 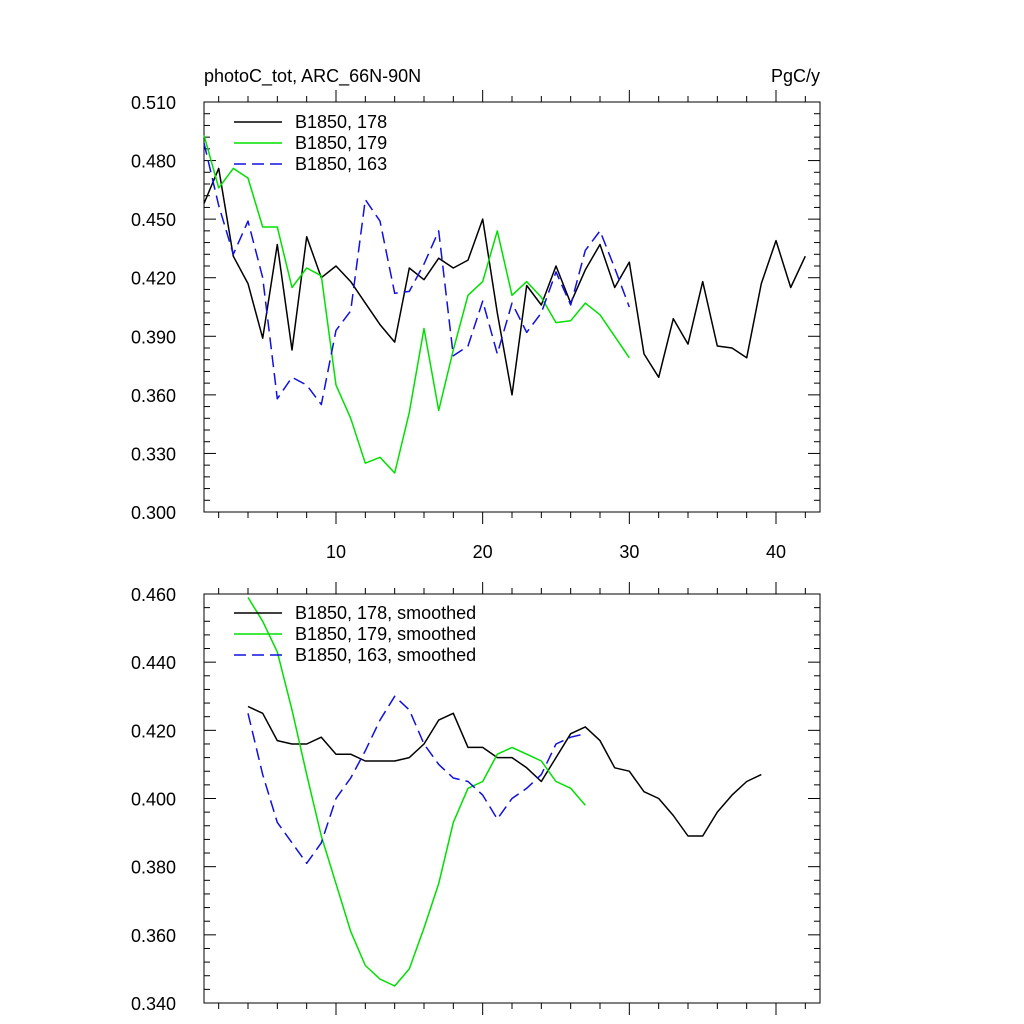 I want to click on legend-label: B1850, 179, smoothed, so click(x=385, y=634).